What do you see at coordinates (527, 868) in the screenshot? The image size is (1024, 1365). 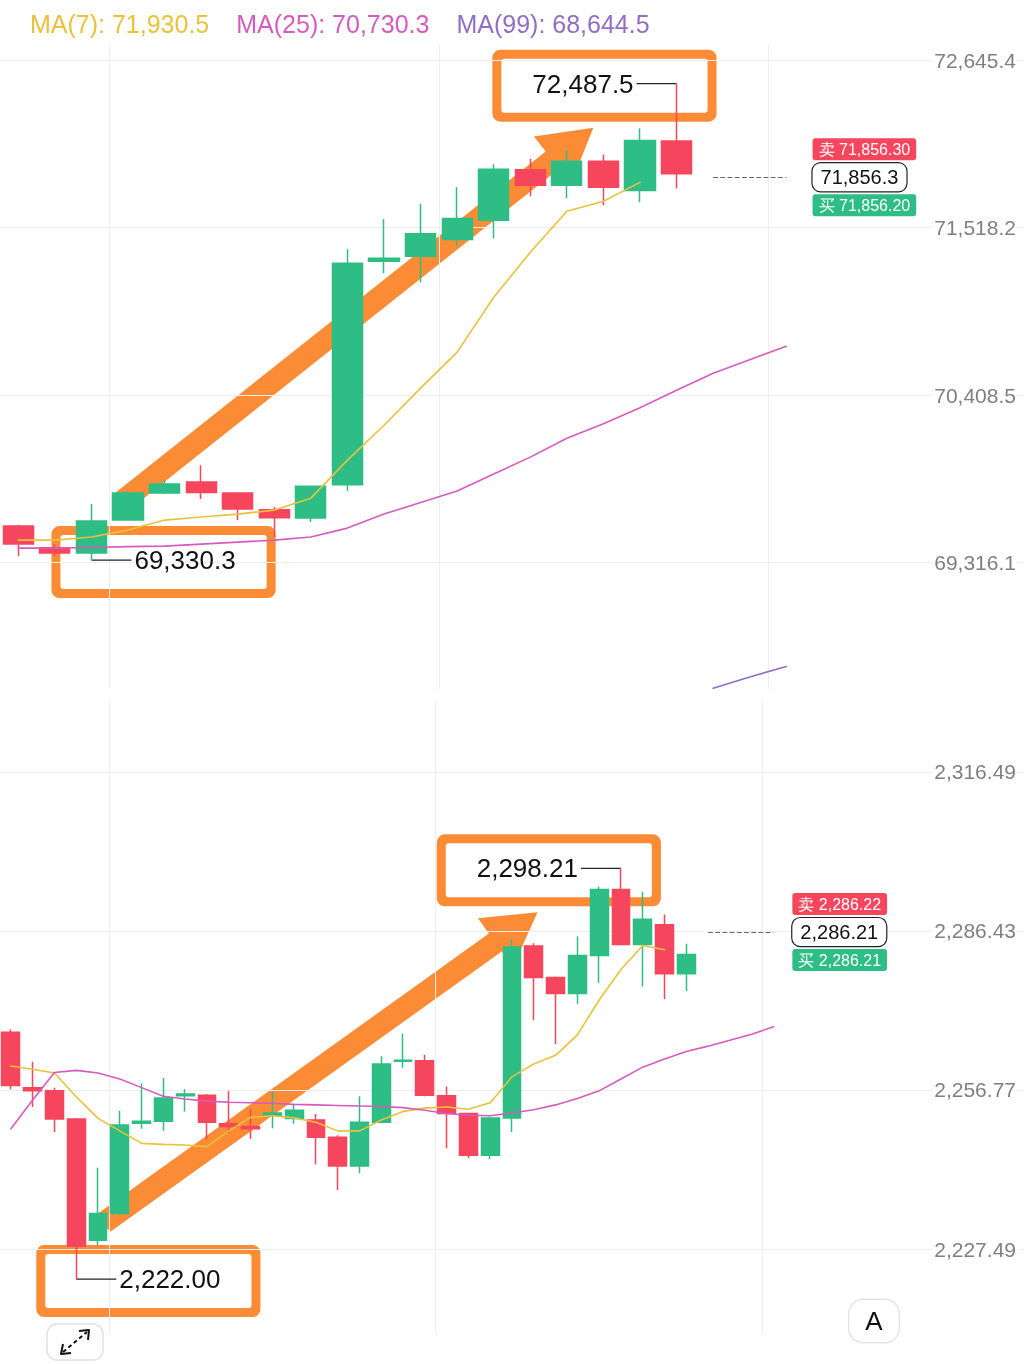 I see `annotation: 2,298.21` at bounding box center [527, 868].